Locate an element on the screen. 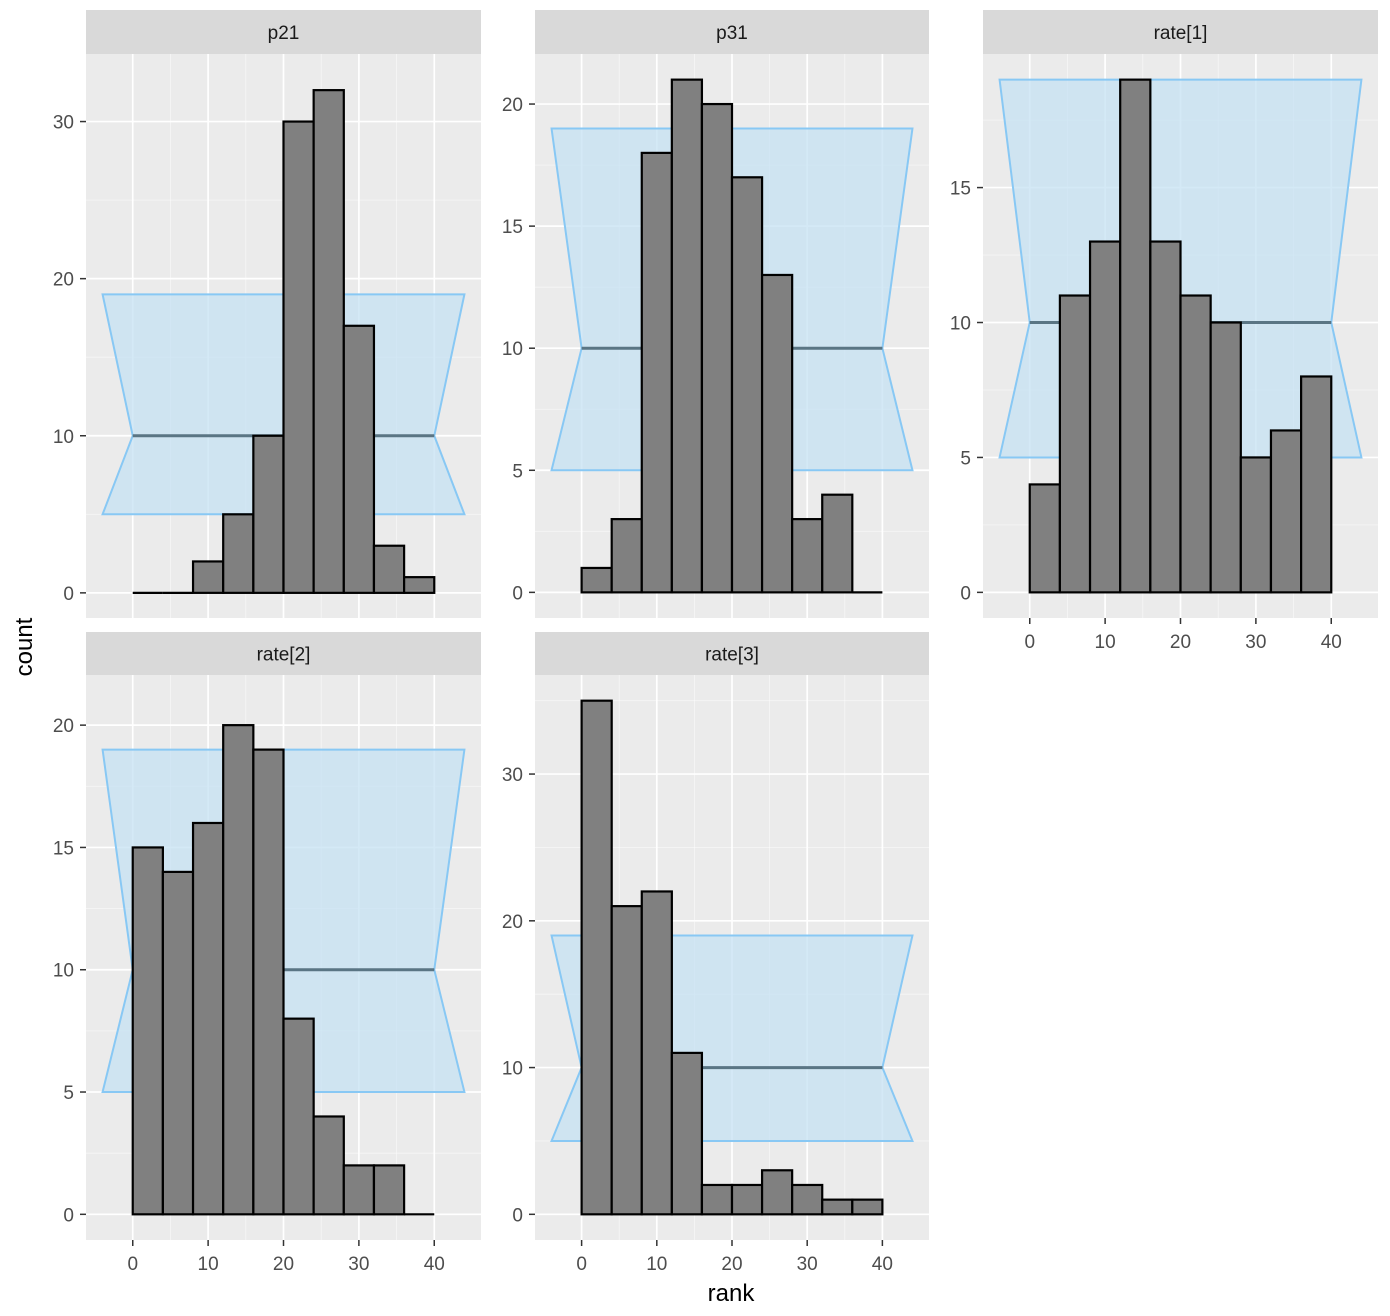 The height and width of the screenshot is (1316, 1390). x-axis-title: rank is located at coordinates (732, 1293).